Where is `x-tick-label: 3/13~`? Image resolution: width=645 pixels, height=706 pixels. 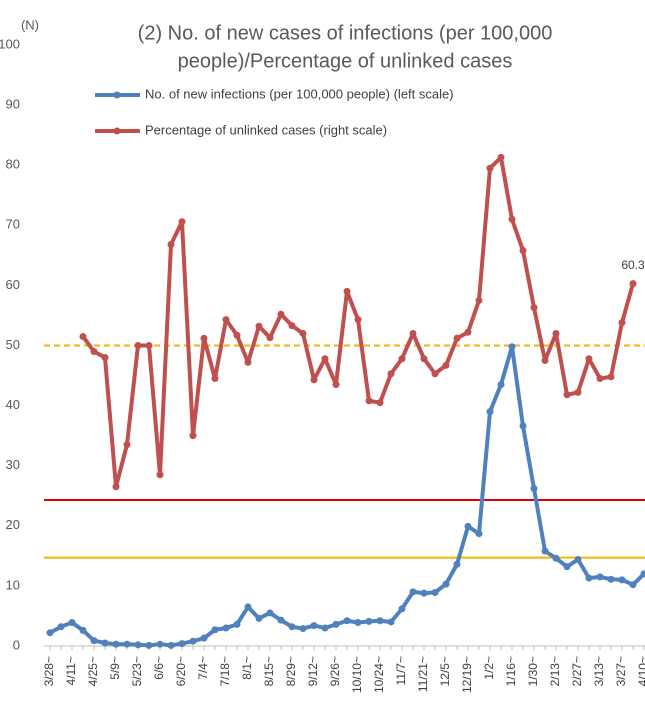
x-tick-label: 3/13~ is located at coordinates (599, 671).